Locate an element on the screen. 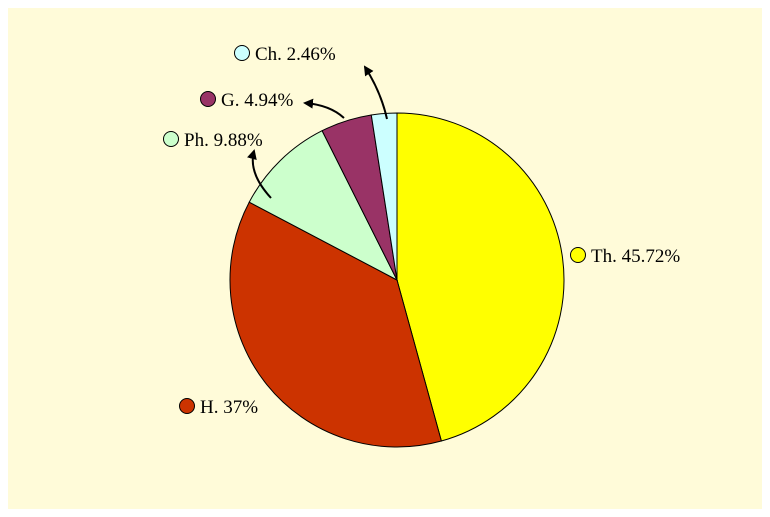 This screenshot has width=770, height=517. pie-slice-th is located at coordinates (480, 277).